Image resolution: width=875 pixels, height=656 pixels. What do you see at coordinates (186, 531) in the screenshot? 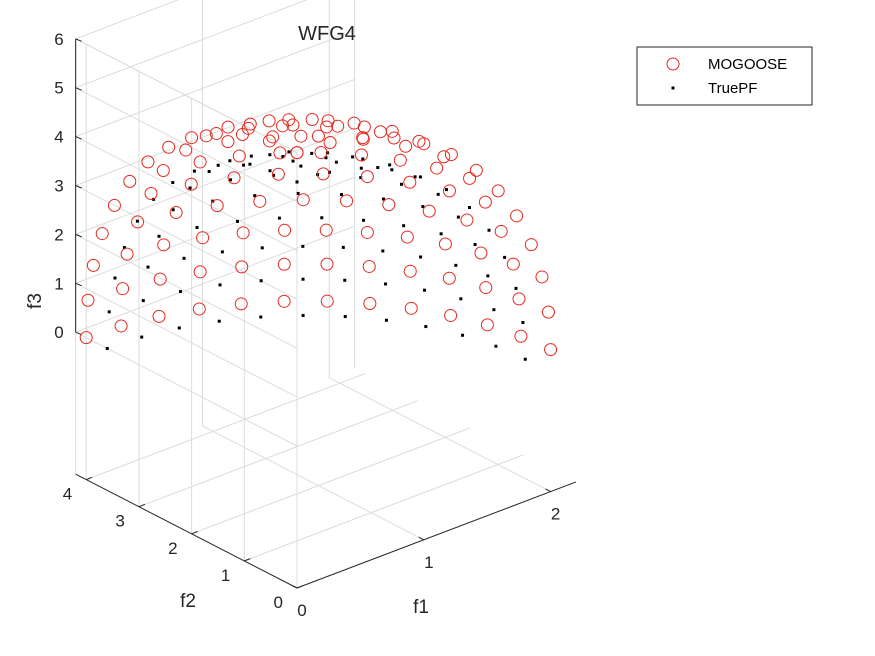
I see `y-axis-line` at bounding box center [186, 531].